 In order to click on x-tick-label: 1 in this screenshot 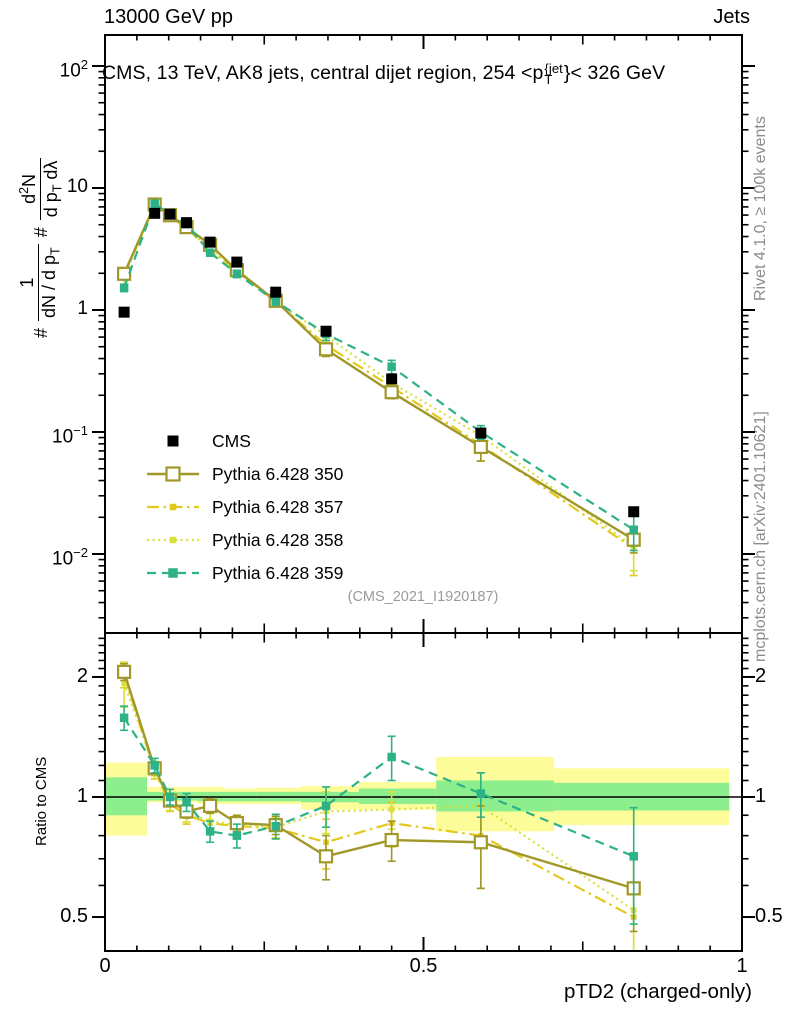, I will do `click(742, 966)`.